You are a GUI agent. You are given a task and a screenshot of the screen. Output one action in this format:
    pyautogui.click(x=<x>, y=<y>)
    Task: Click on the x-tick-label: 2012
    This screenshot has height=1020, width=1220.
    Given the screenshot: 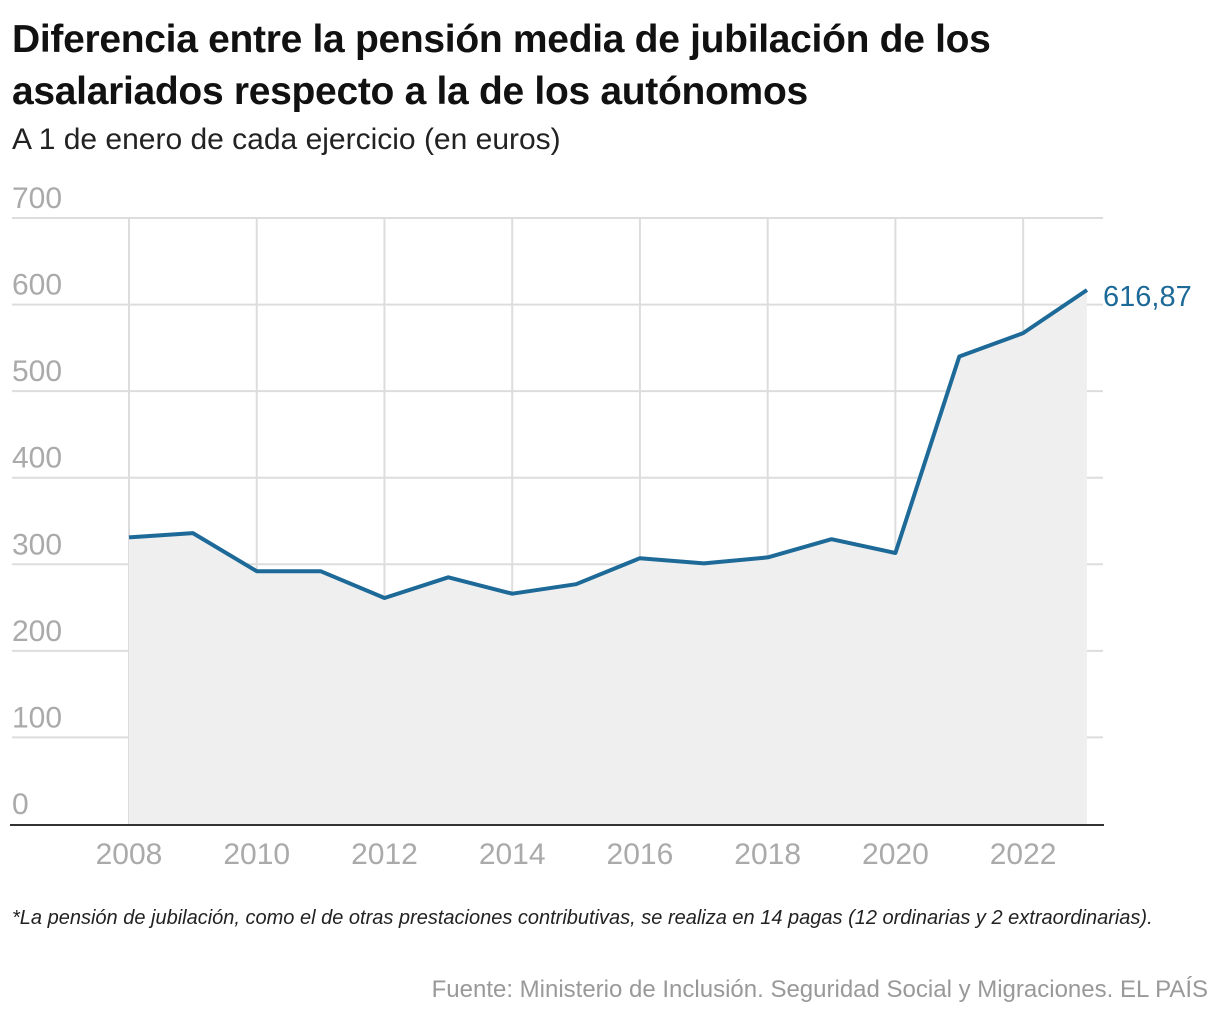 What is the action you would take?
    pyautogui.click(x=384, y=854)
    